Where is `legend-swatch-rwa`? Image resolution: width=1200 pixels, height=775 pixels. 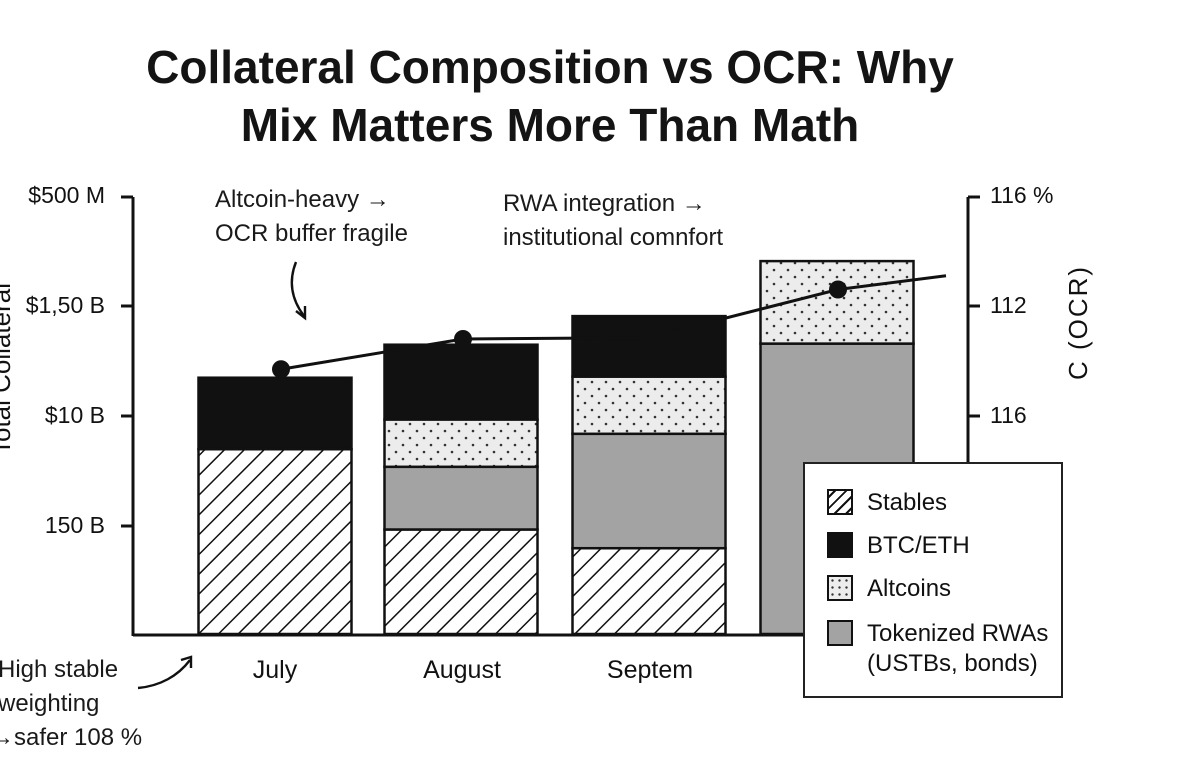
legend-swatch-rwa is located at coordinates (840, 633).